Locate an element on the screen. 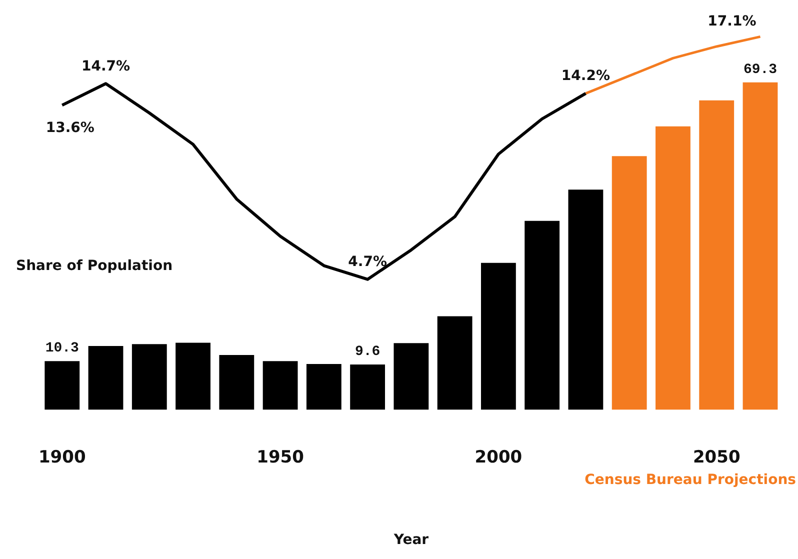 This screenshot has height=559, width=798. data-label: 14.2% is located at coordinates (585, 76).